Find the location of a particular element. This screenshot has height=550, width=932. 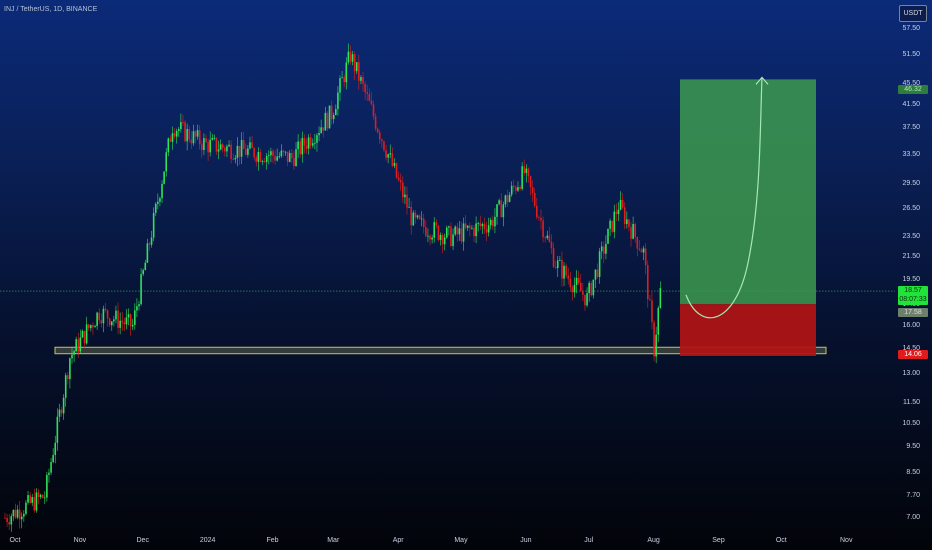

price-axis-label: 45.50 is located at coordinates (911, 83).